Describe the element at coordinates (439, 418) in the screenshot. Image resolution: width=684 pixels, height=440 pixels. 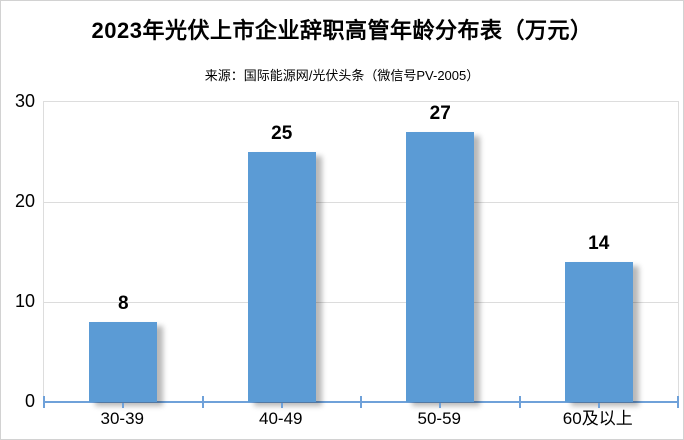
I see `x-axis-label: 50-59` at that location.